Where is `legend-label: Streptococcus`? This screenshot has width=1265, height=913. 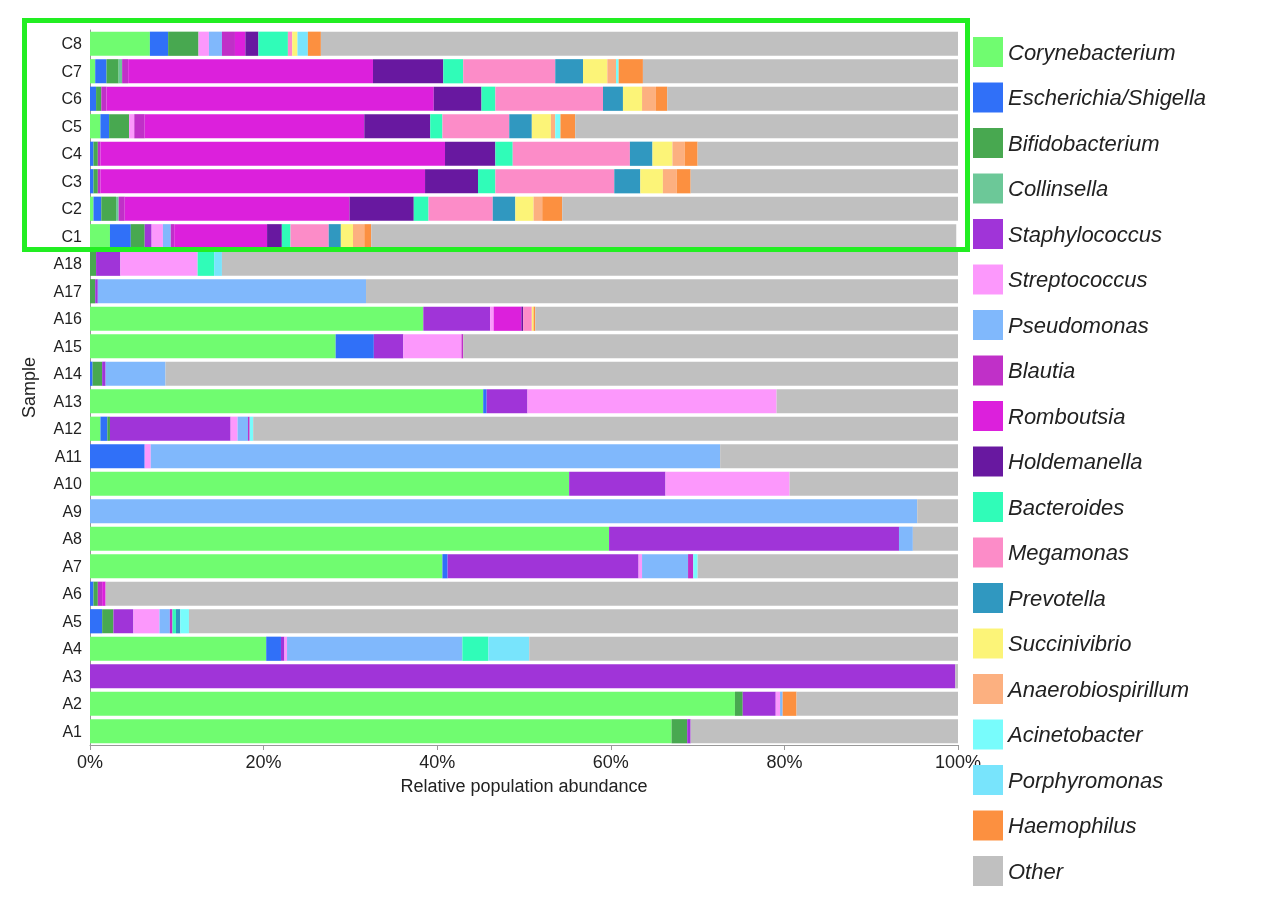
legend-label: Streptococcus is located at coordinates (1078, 279).